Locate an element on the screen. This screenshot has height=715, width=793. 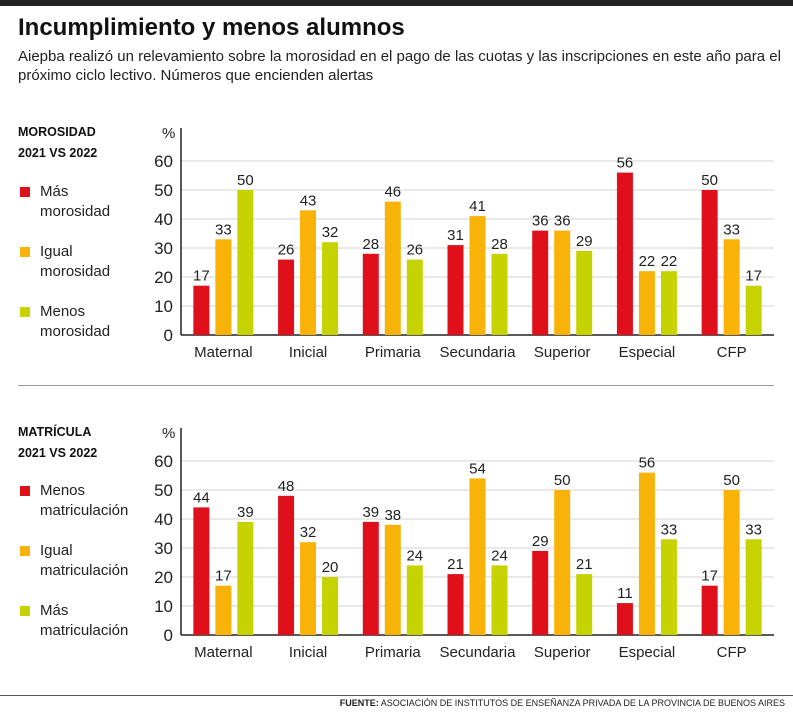
x-tick-label: Especial is located at coordinates (647, 352).